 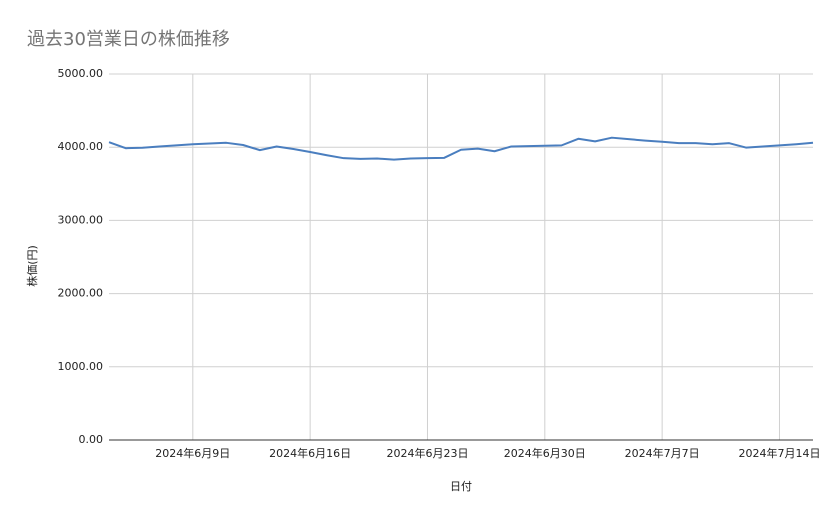 What do you see at coordinates (128, 39) in the screenshot?
I see `chart-title: 過去30営業日の株価推移` at bounding box center [128, 39].